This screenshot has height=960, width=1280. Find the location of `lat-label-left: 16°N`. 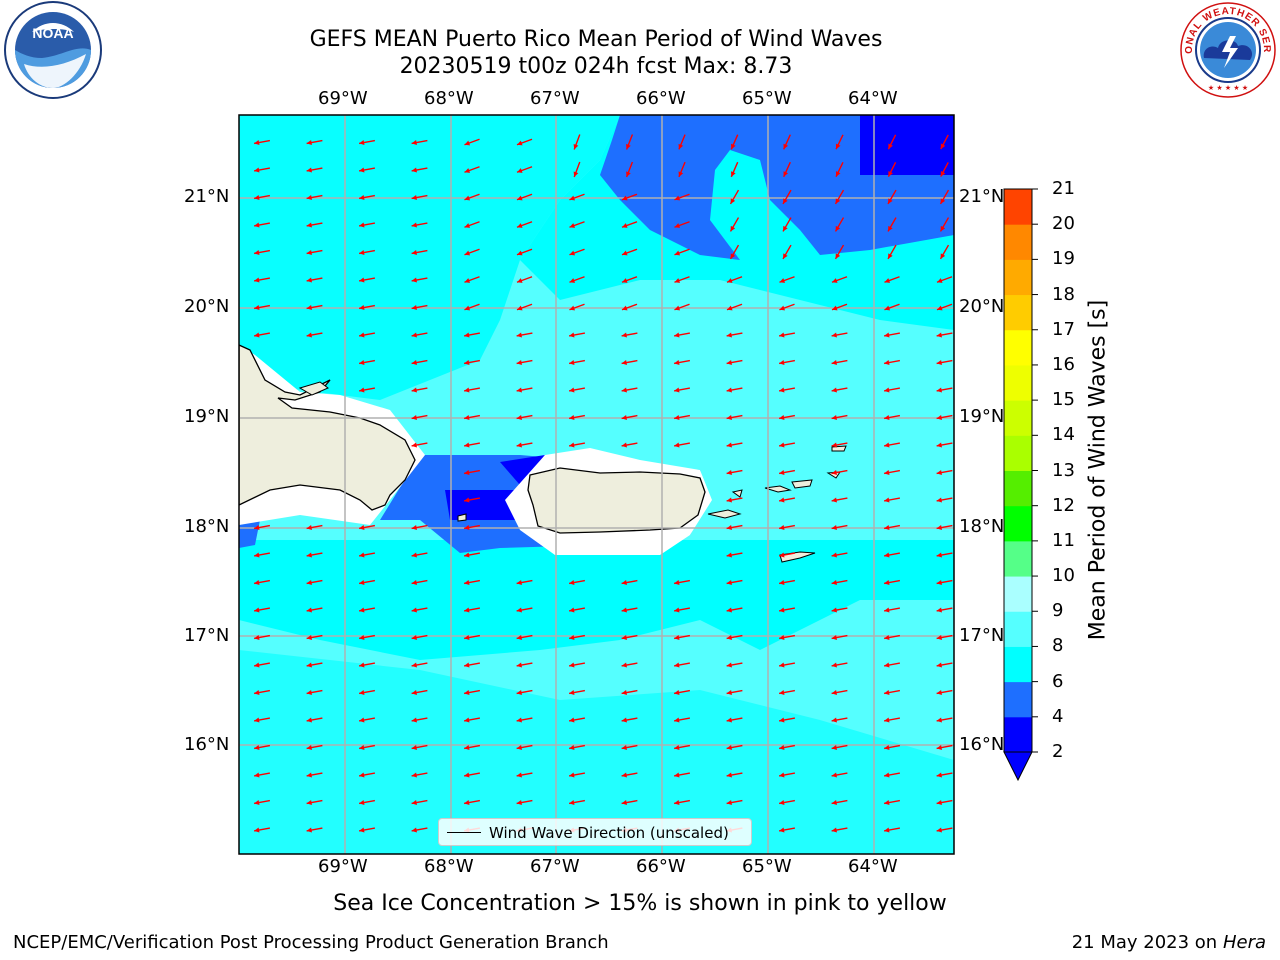

lat-label-left: 16°N is located at coordinates (207, 744).